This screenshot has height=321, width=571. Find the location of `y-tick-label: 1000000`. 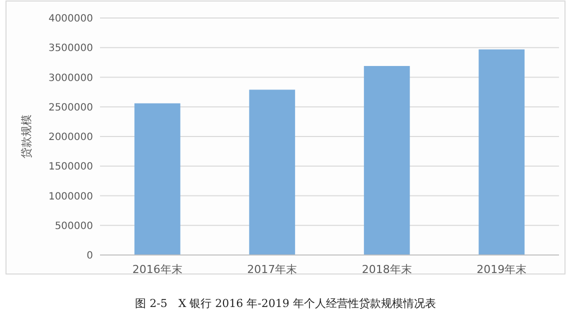

y-tick-label: 1000000 is located at coordinates (70, 196).